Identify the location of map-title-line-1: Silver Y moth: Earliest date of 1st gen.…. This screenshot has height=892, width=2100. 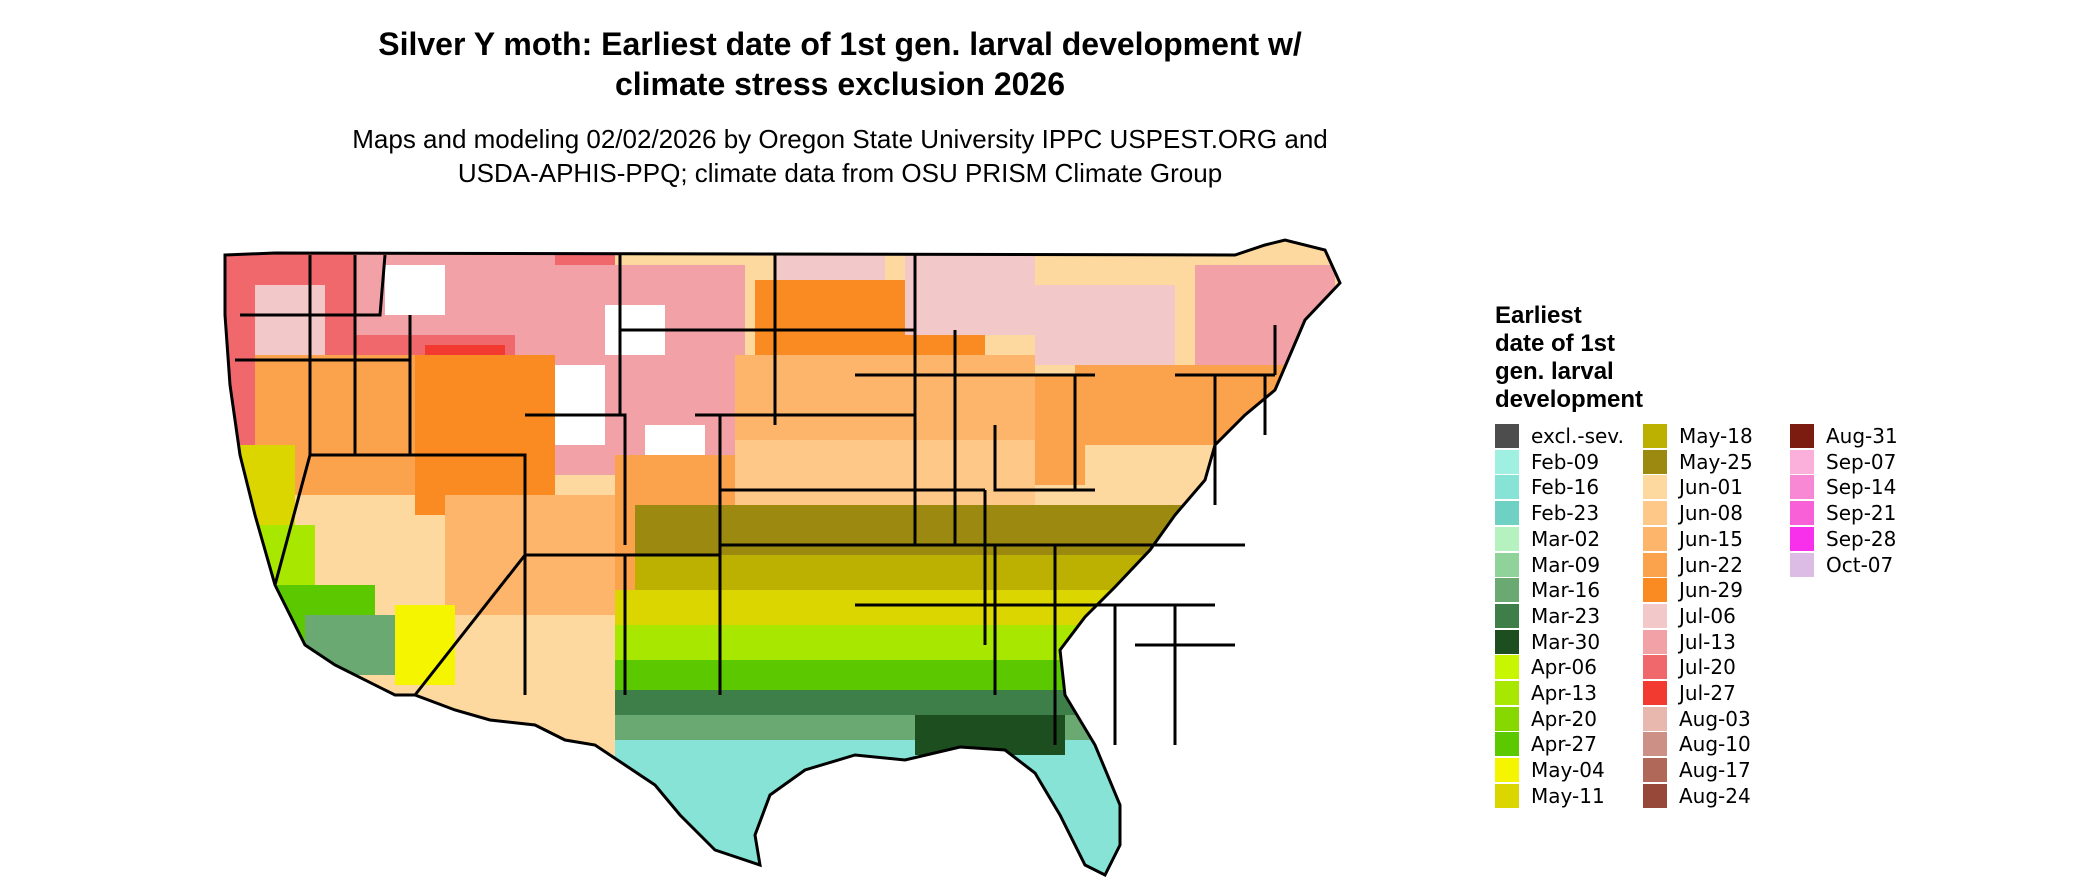
(840, 44).